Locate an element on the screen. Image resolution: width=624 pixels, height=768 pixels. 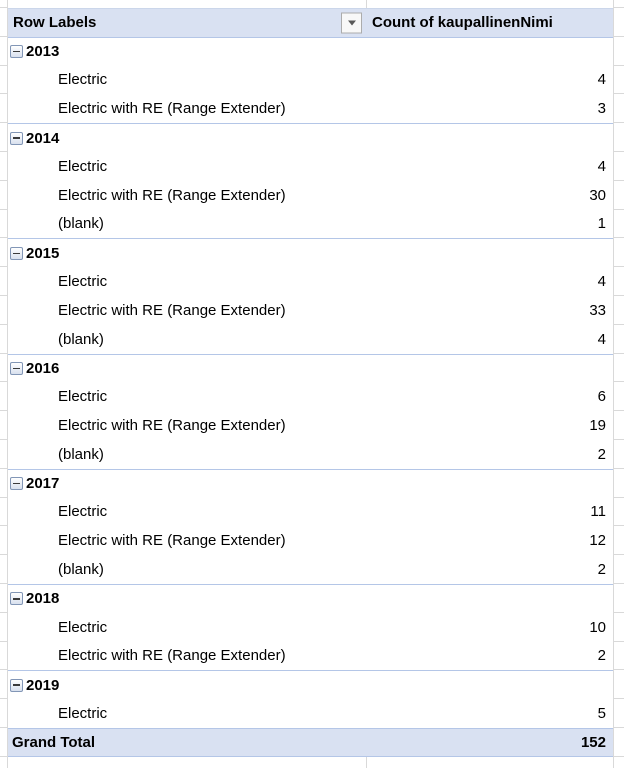
minus-icon is located at coordinates (16, 138).